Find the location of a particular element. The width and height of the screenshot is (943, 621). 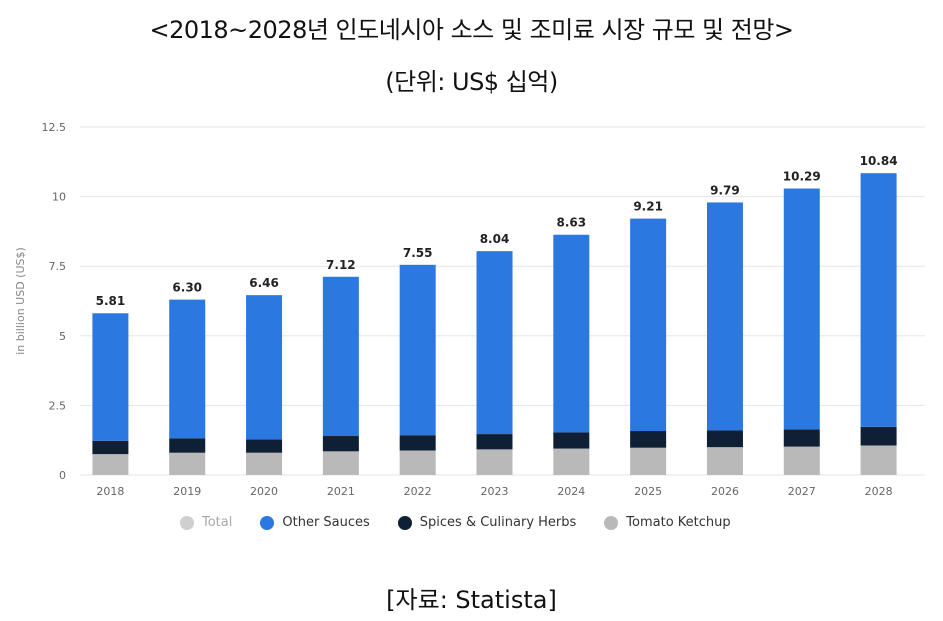

x-tick-label: 2019 is located at coordinates (187, 491).